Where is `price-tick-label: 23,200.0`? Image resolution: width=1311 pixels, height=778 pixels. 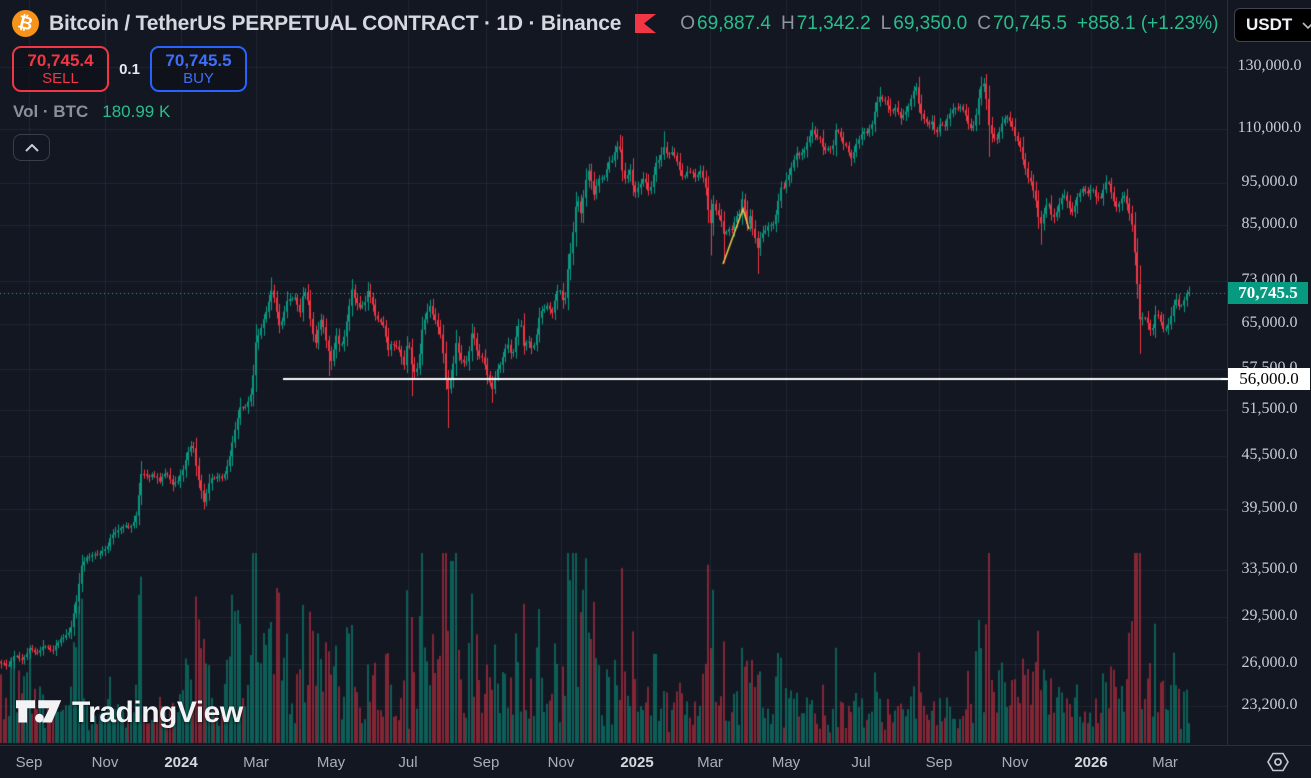 price-tick-label: 23,200.0 is located at coordinates (1269, 705).